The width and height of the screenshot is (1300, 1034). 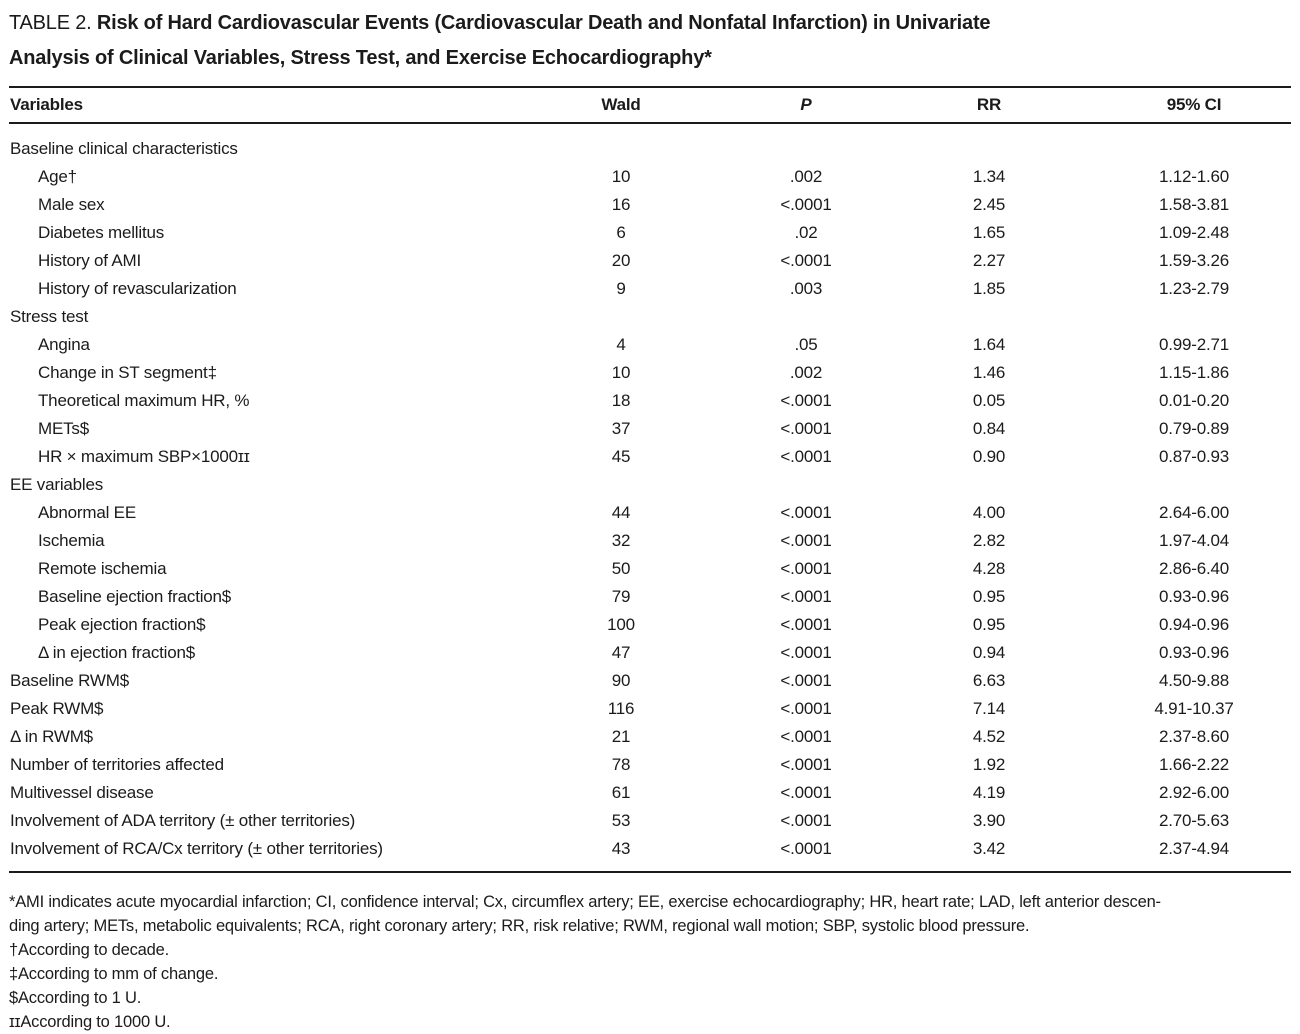 What do you see at coordinates (989, 848) in the screenshot?
I see `rr-cell: 3.42` at bounding box center [989, 848].